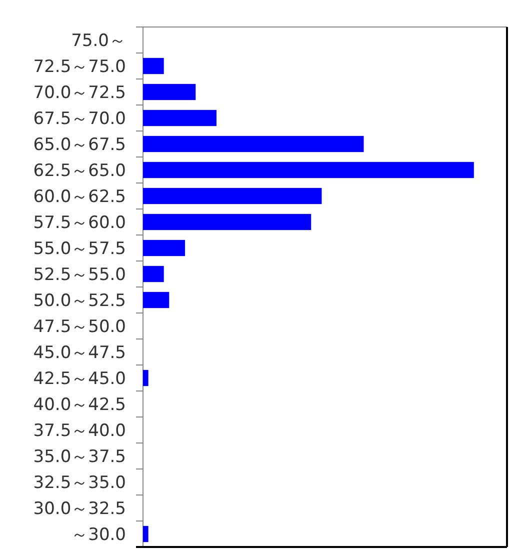 Image resolution: width=519 pixels, height=555 pixels. Describe the element at coordinates (79, 67) in the screenshot. I see `y-tick-label: 72.5～75.0` at that location.